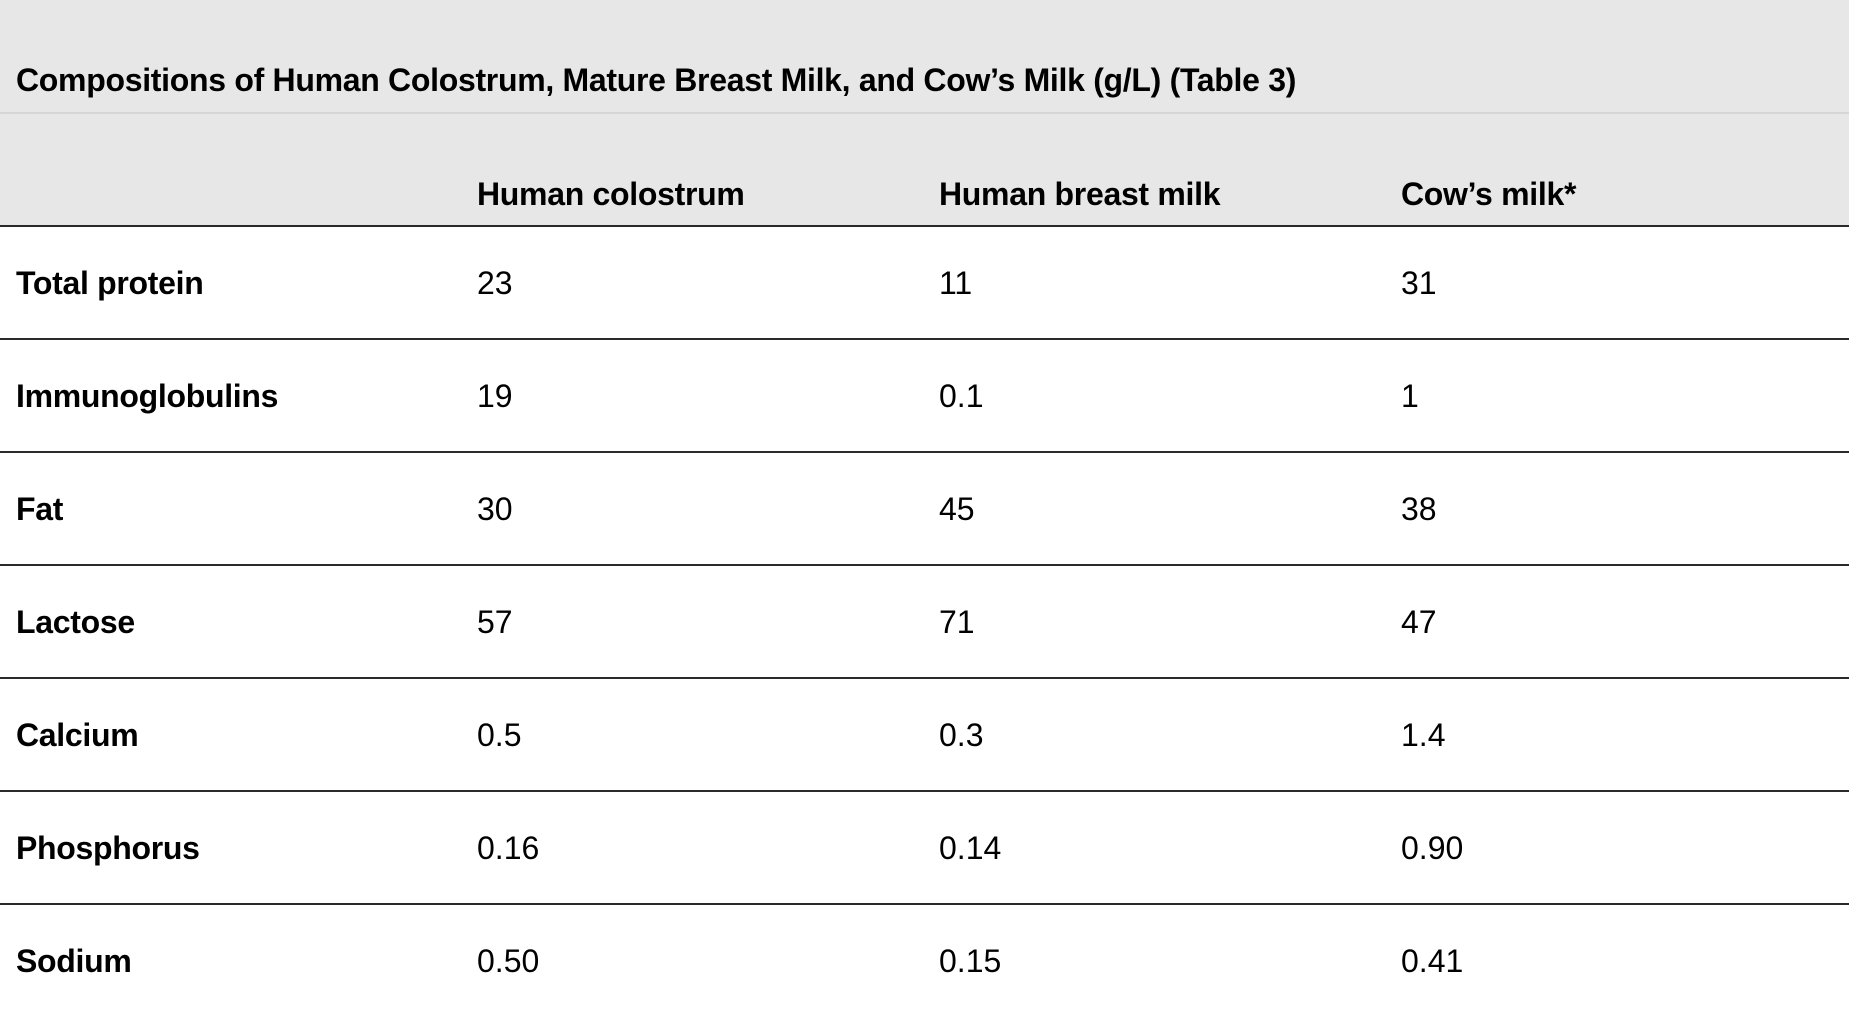 Image resolution: width=1849 pixels, height=1020 pixels. Describe the element at coordinates (147, 396) in the screenshot. I see `row-label: Immunoglobulins` at that location.